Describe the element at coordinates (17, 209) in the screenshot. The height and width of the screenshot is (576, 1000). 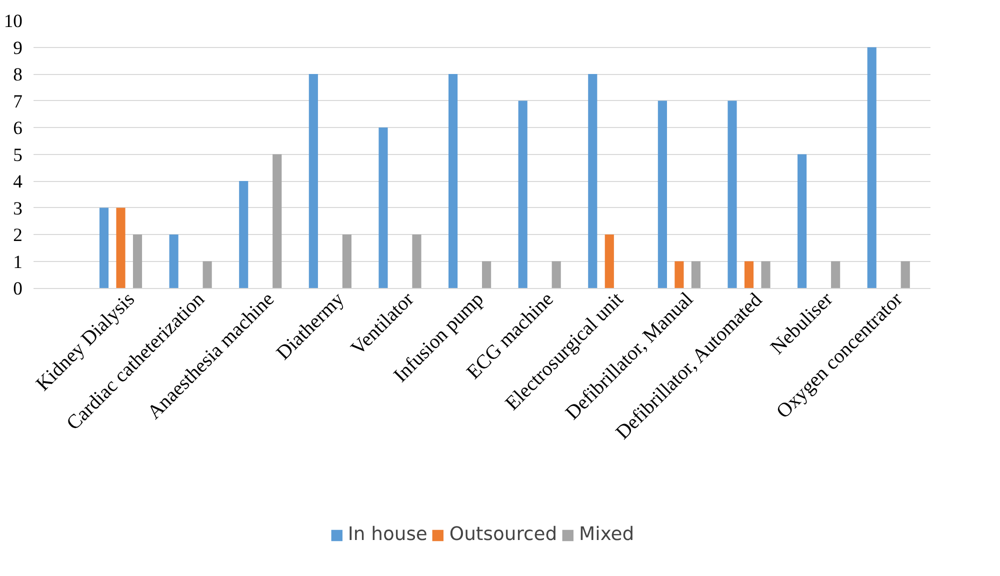
I see `y-tick-label: 3` at that location.